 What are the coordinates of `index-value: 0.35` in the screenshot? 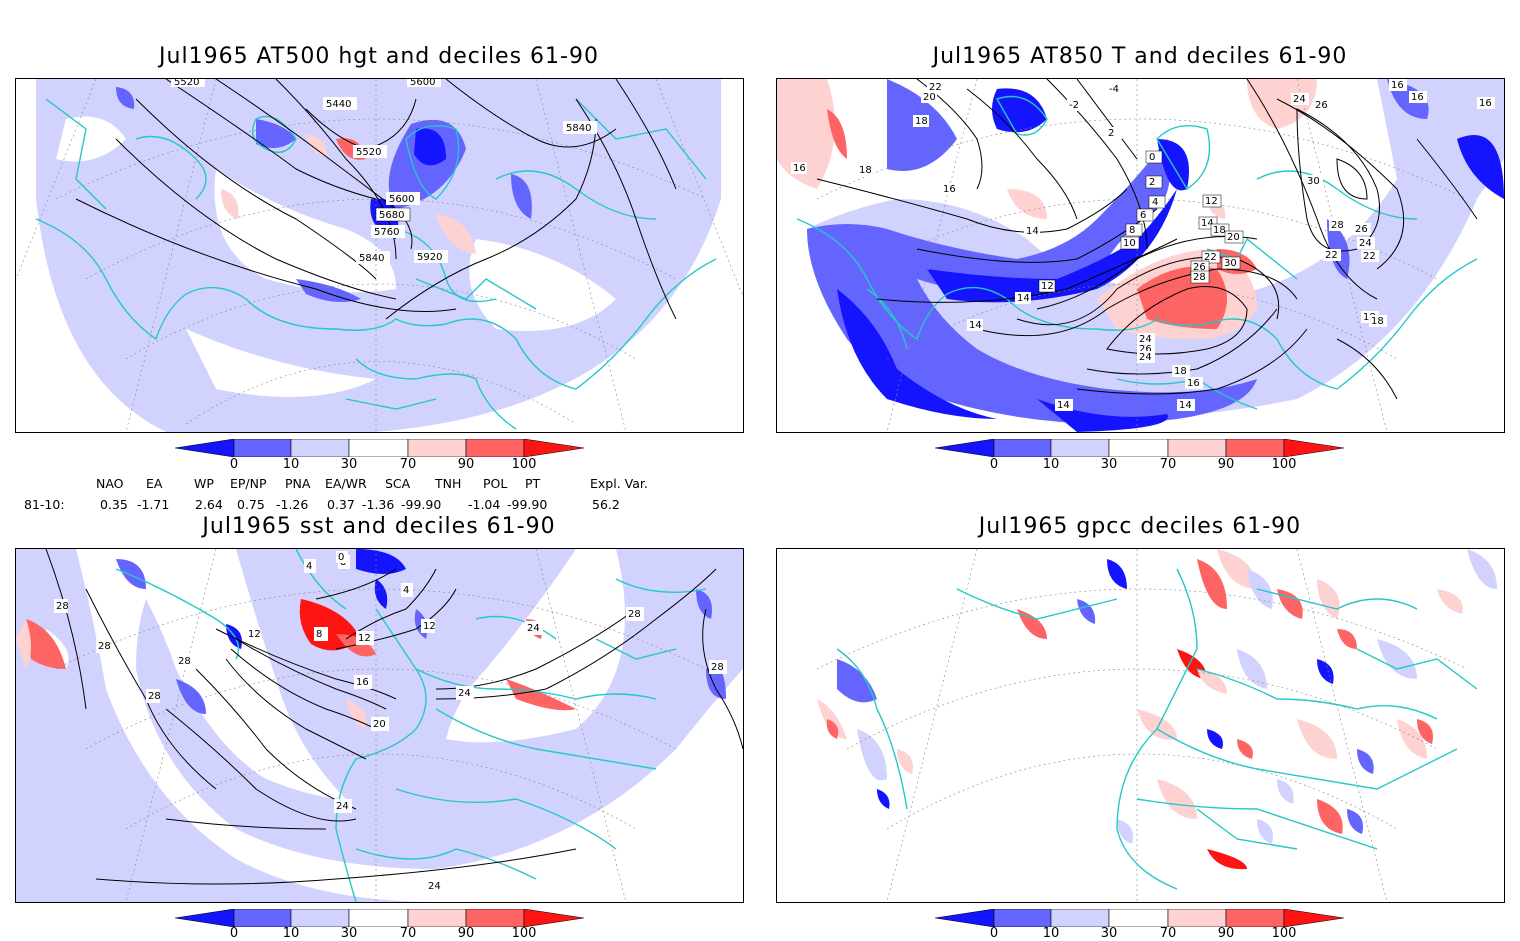 It's located at (114, 504).